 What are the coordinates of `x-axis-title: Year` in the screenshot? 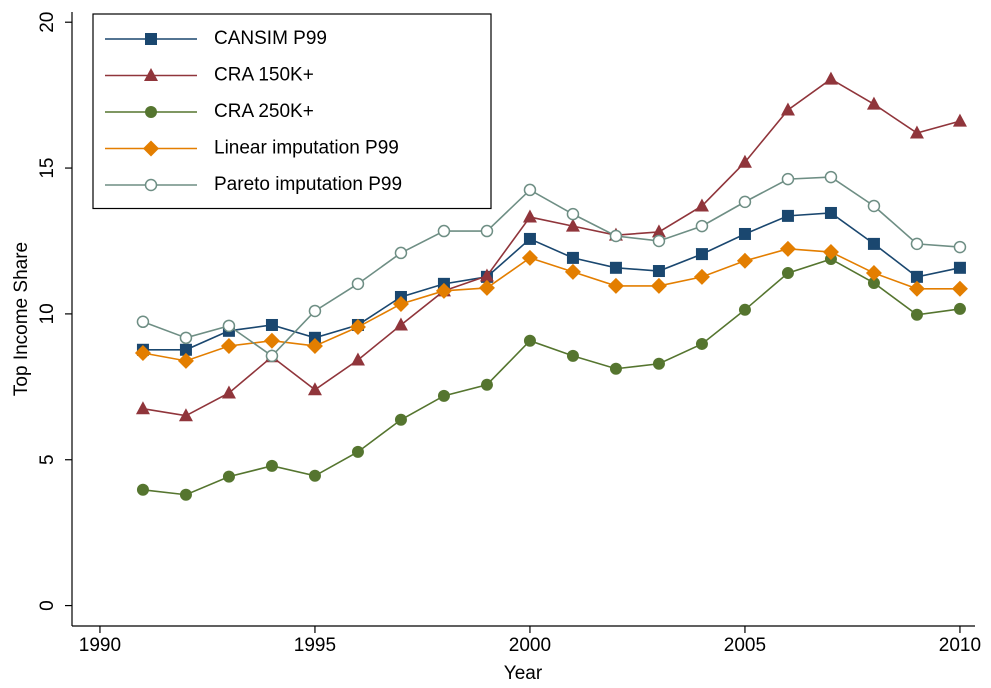 It's located at (523, 673).